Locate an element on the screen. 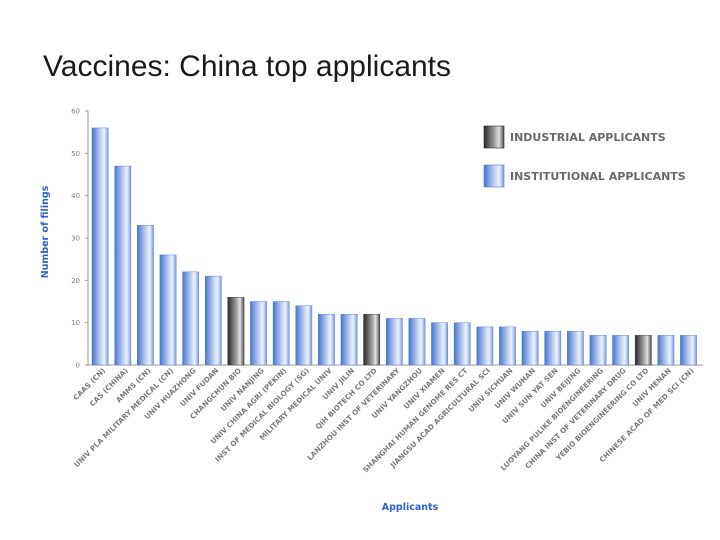 Image resolution: width=720 pixels, height=540 pixels. x-axis-label: Applicants is located at coordinates (410, 507).